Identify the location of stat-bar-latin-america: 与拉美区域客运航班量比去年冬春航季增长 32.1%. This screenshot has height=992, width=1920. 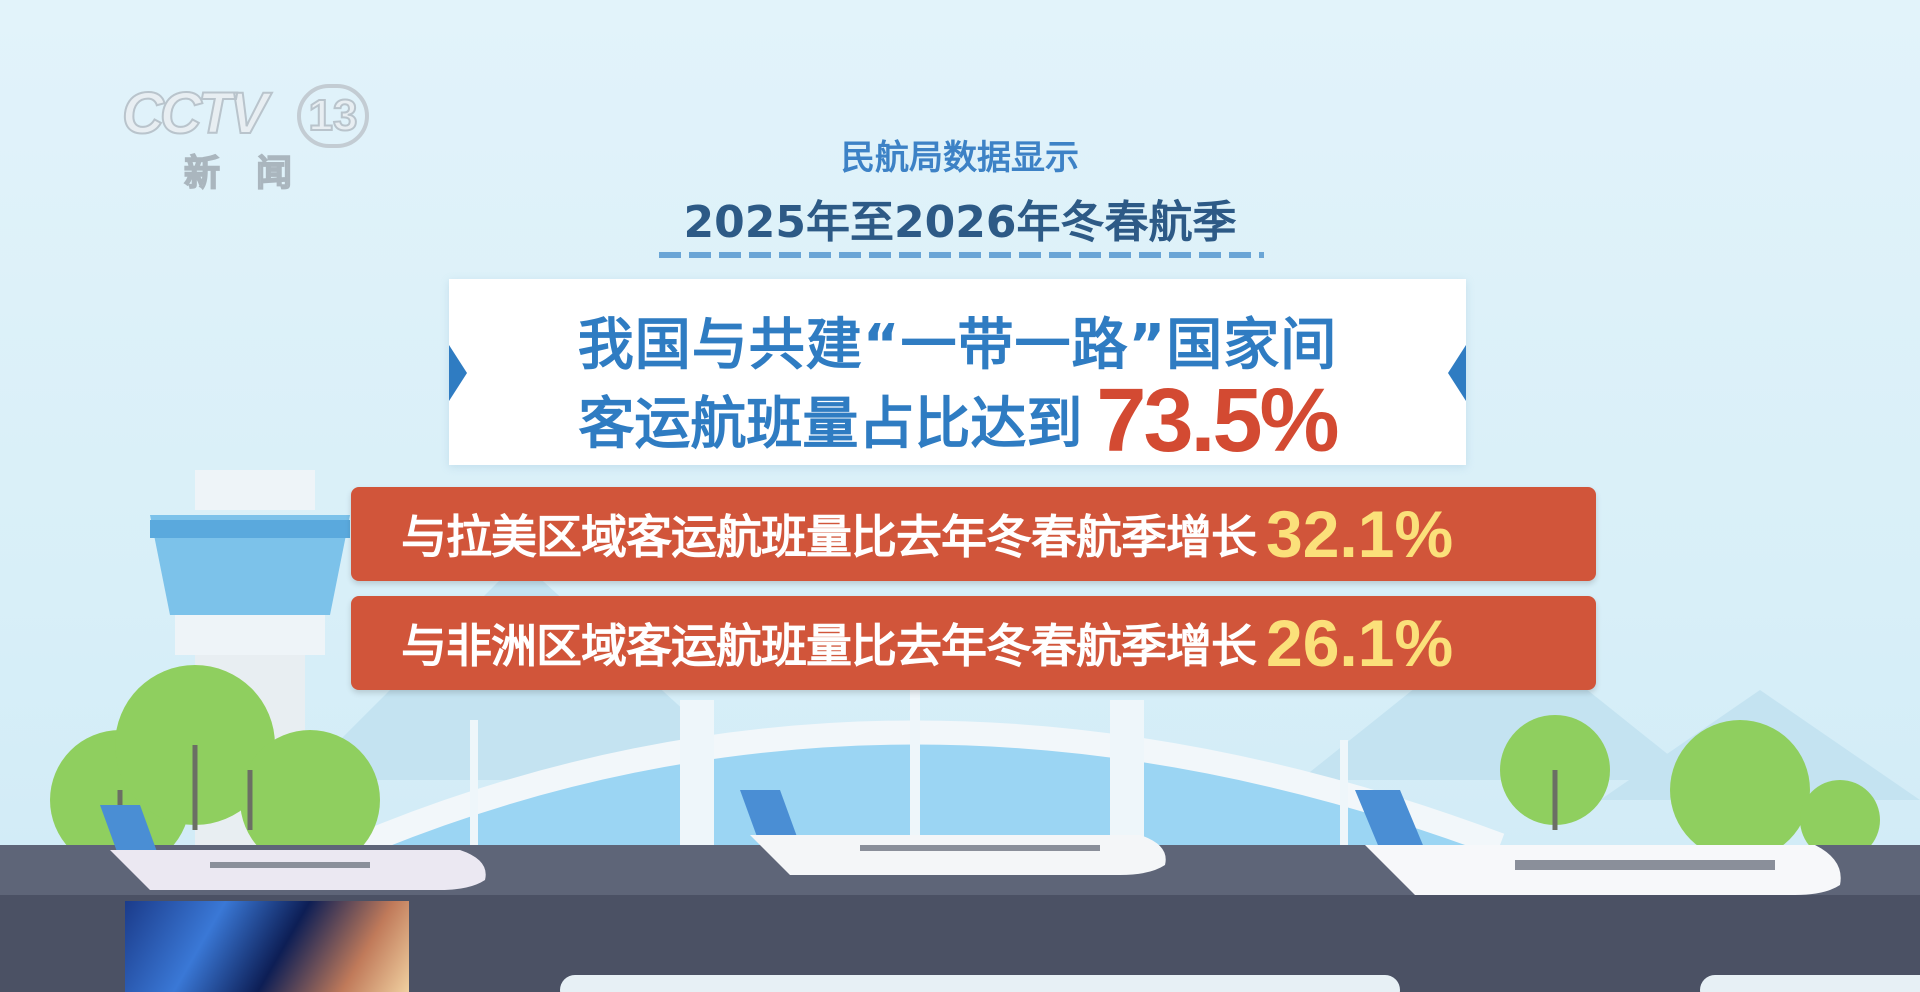
(973, 534).